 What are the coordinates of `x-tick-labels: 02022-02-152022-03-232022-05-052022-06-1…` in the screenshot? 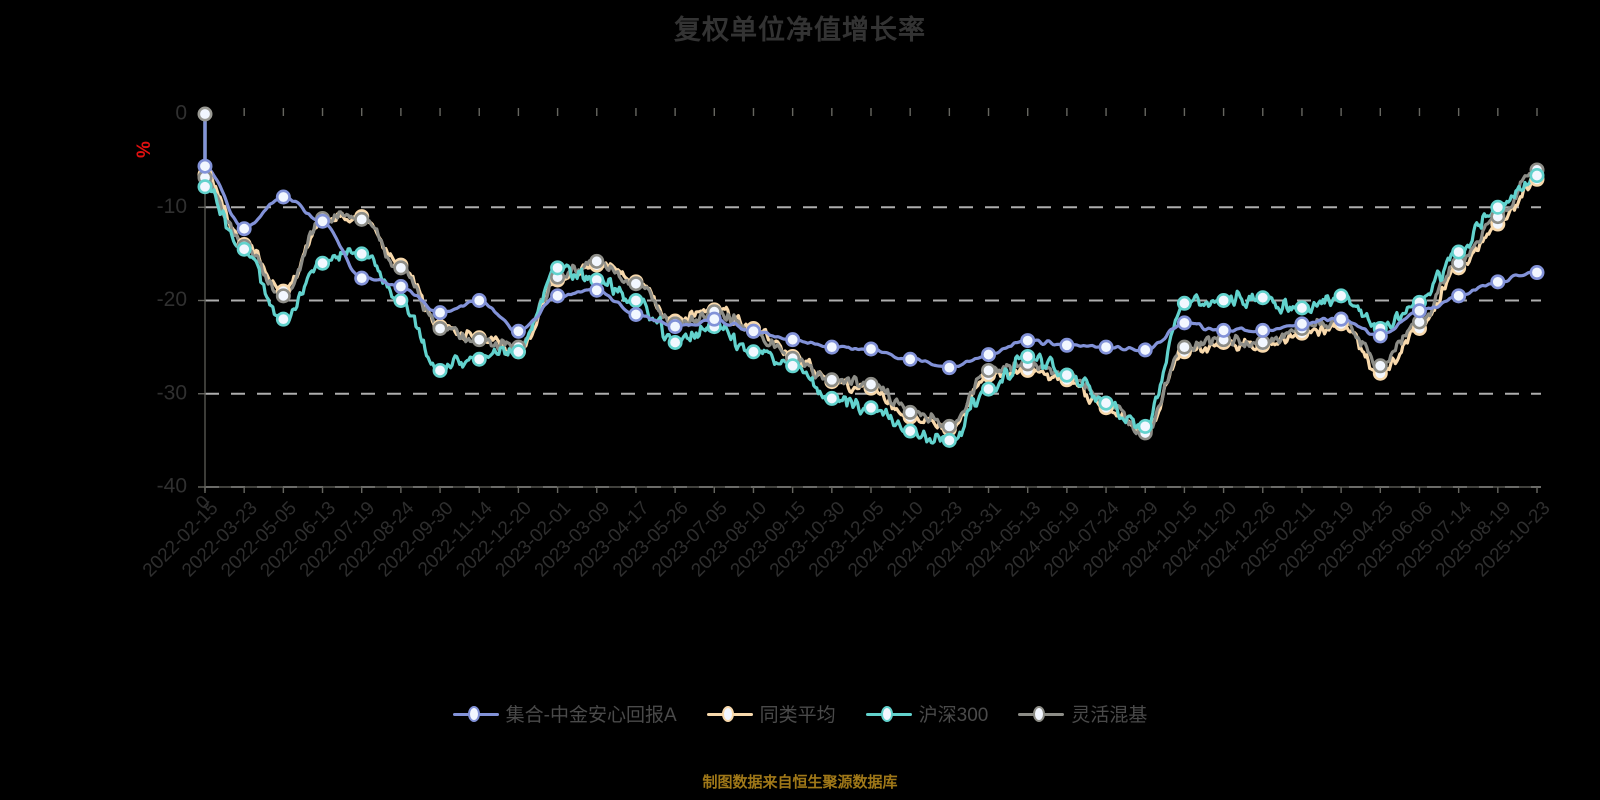 It's located at (847, 537).